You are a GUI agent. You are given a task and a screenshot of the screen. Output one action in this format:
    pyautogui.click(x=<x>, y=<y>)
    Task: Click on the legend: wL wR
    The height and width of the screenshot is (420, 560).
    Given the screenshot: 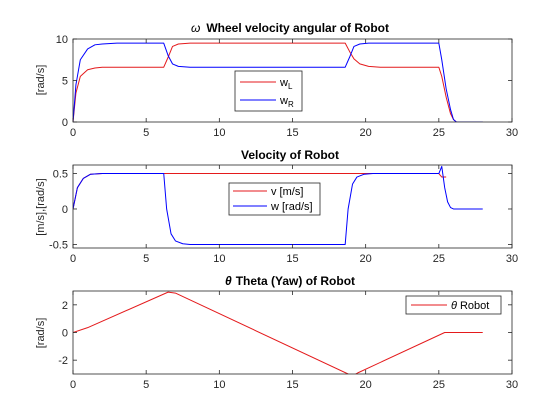 What is the action you would take?
    pyautogui.click(x=268, y=91)
    